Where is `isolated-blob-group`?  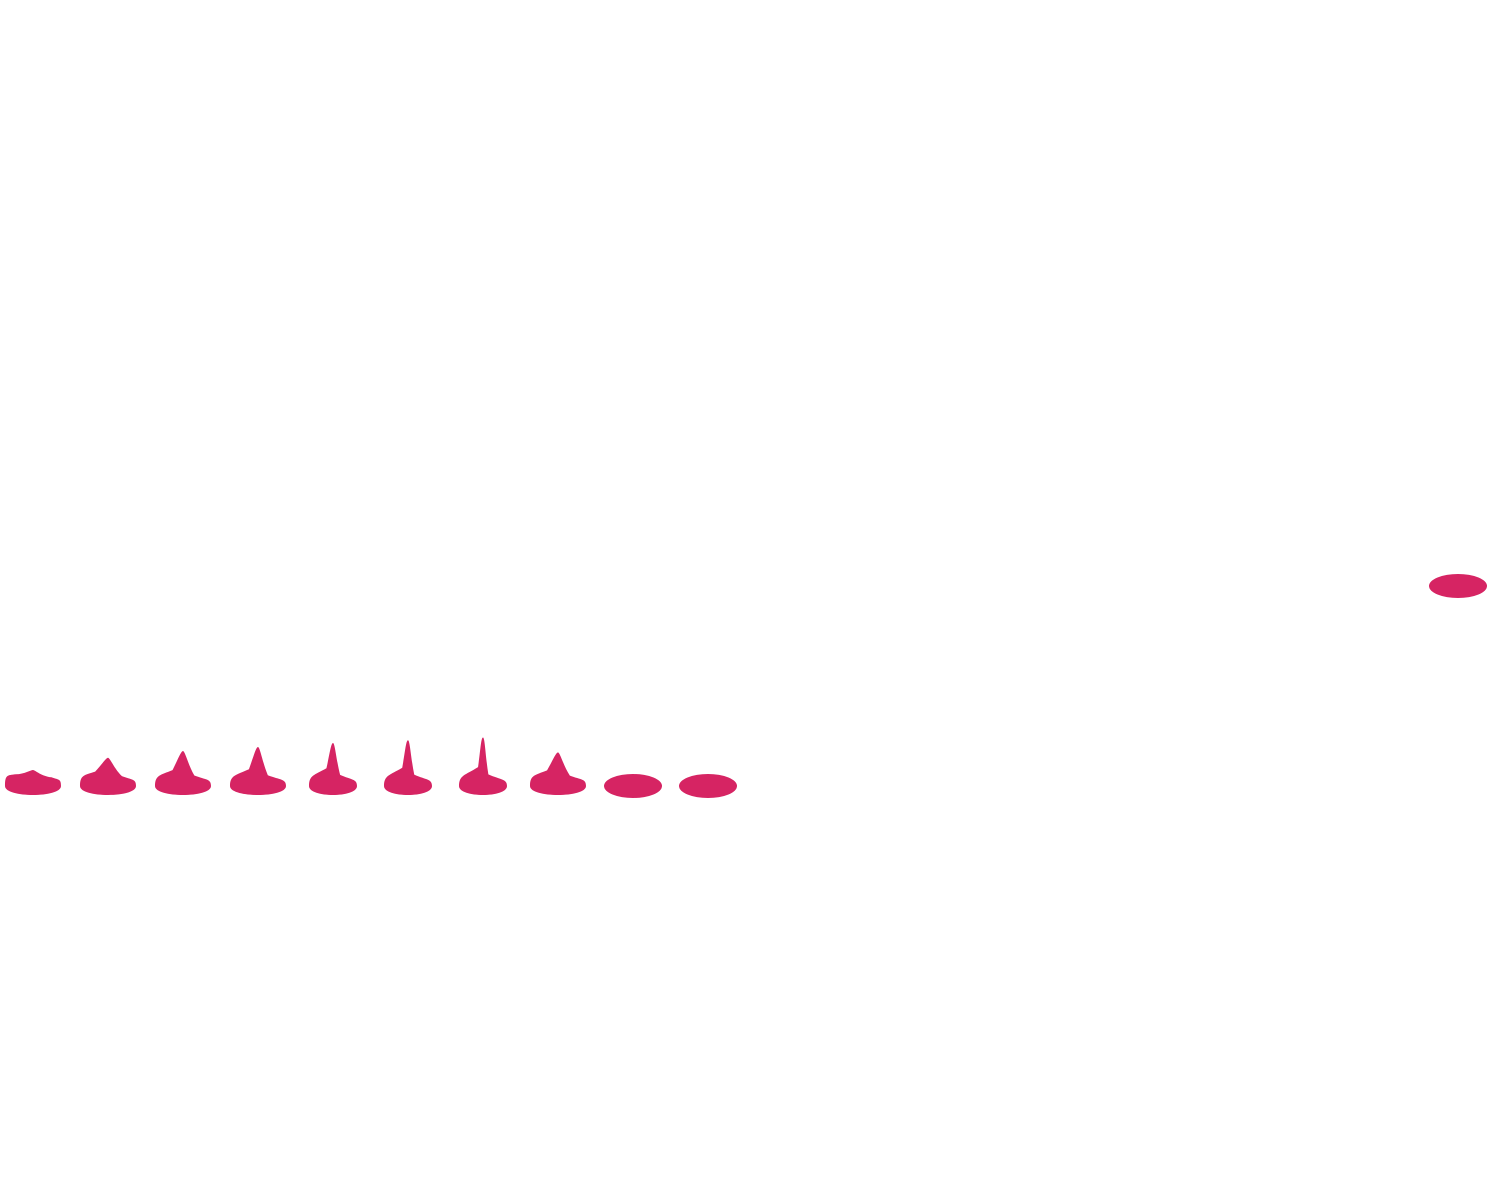
isolated-blob-group is located at coordinates (1458, 586).